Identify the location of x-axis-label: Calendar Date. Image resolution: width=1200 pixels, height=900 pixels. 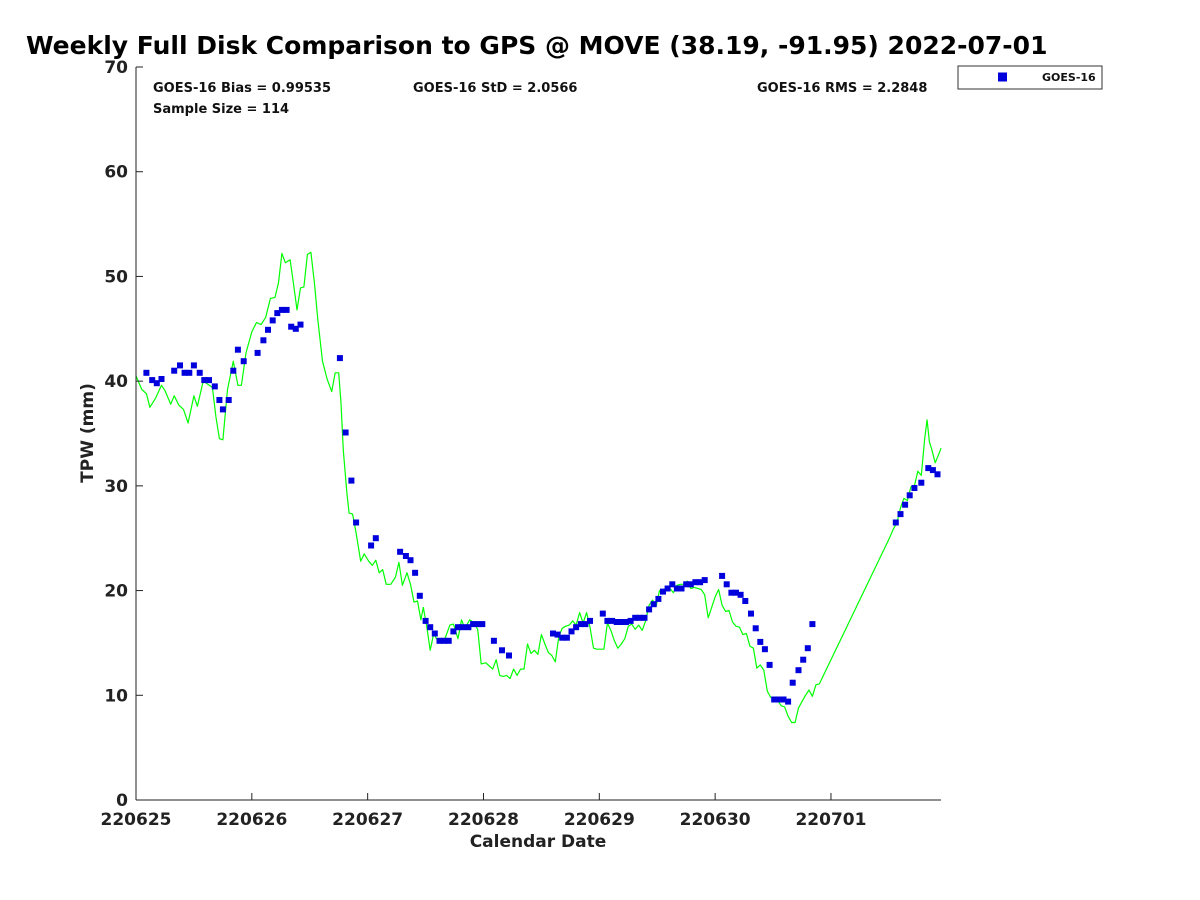
(538, 842).